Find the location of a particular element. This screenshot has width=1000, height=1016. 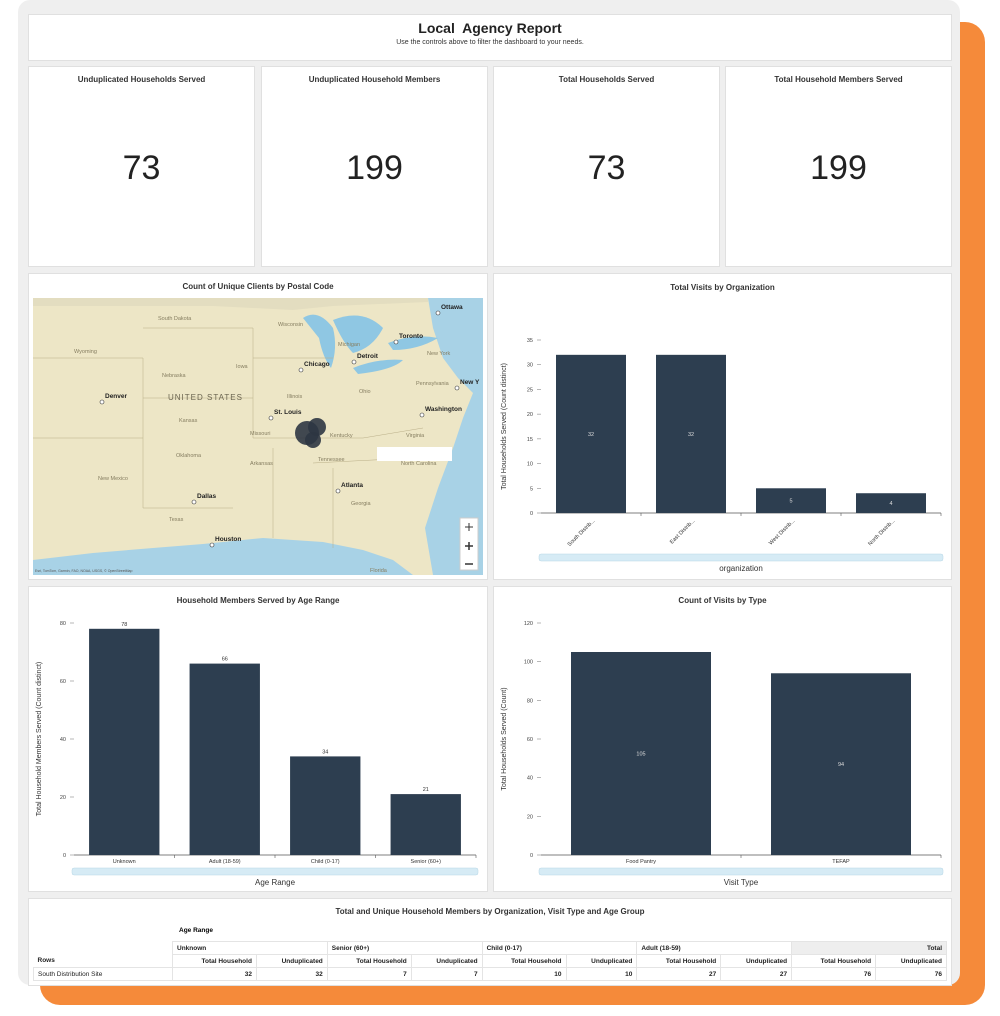

kpi-value: 73 is located at coordinates (606, 168).